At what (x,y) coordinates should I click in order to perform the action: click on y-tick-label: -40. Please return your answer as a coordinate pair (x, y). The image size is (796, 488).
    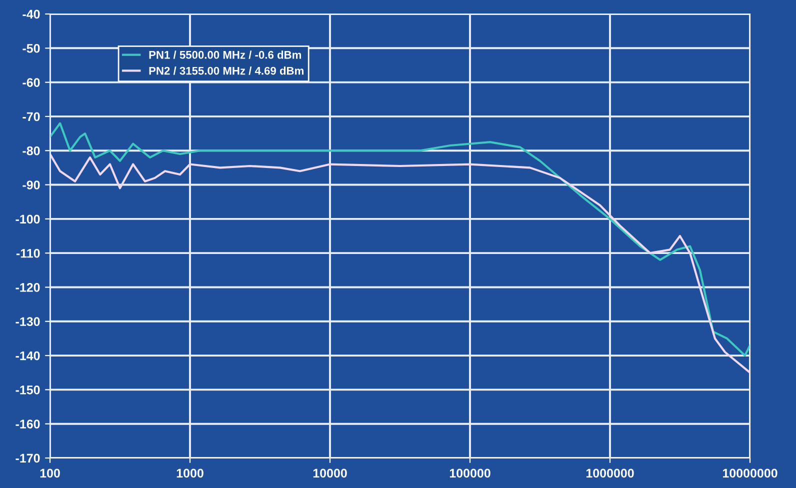
    Looking at the image, I should click on (31, 14).